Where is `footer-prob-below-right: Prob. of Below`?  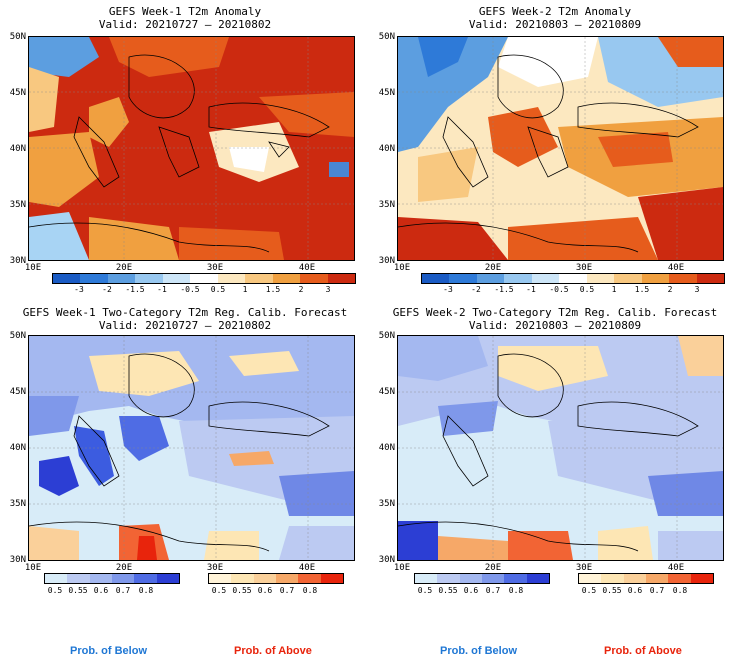 footer-prob-below-right: Prob. of Below is located at coordinates (478, 651).